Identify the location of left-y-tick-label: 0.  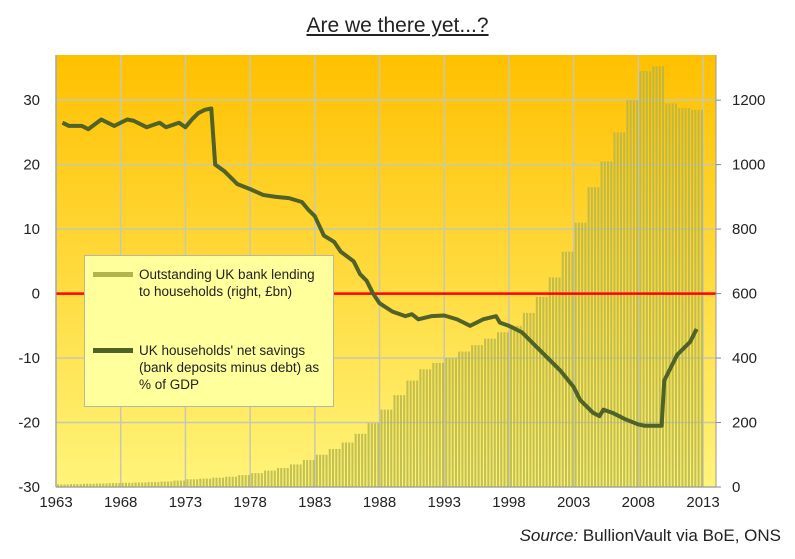
(36, 294).